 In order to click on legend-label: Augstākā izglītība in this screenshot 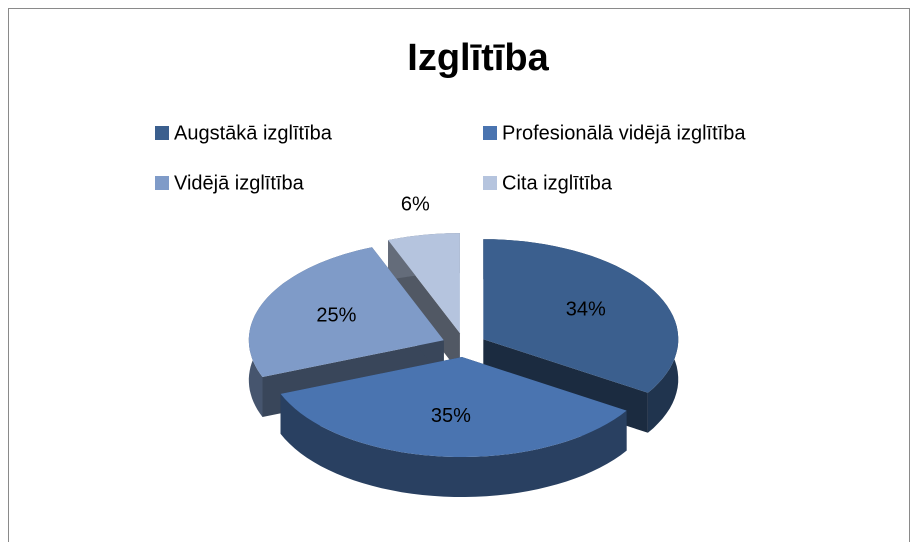, I will do `click(253, 133)`.